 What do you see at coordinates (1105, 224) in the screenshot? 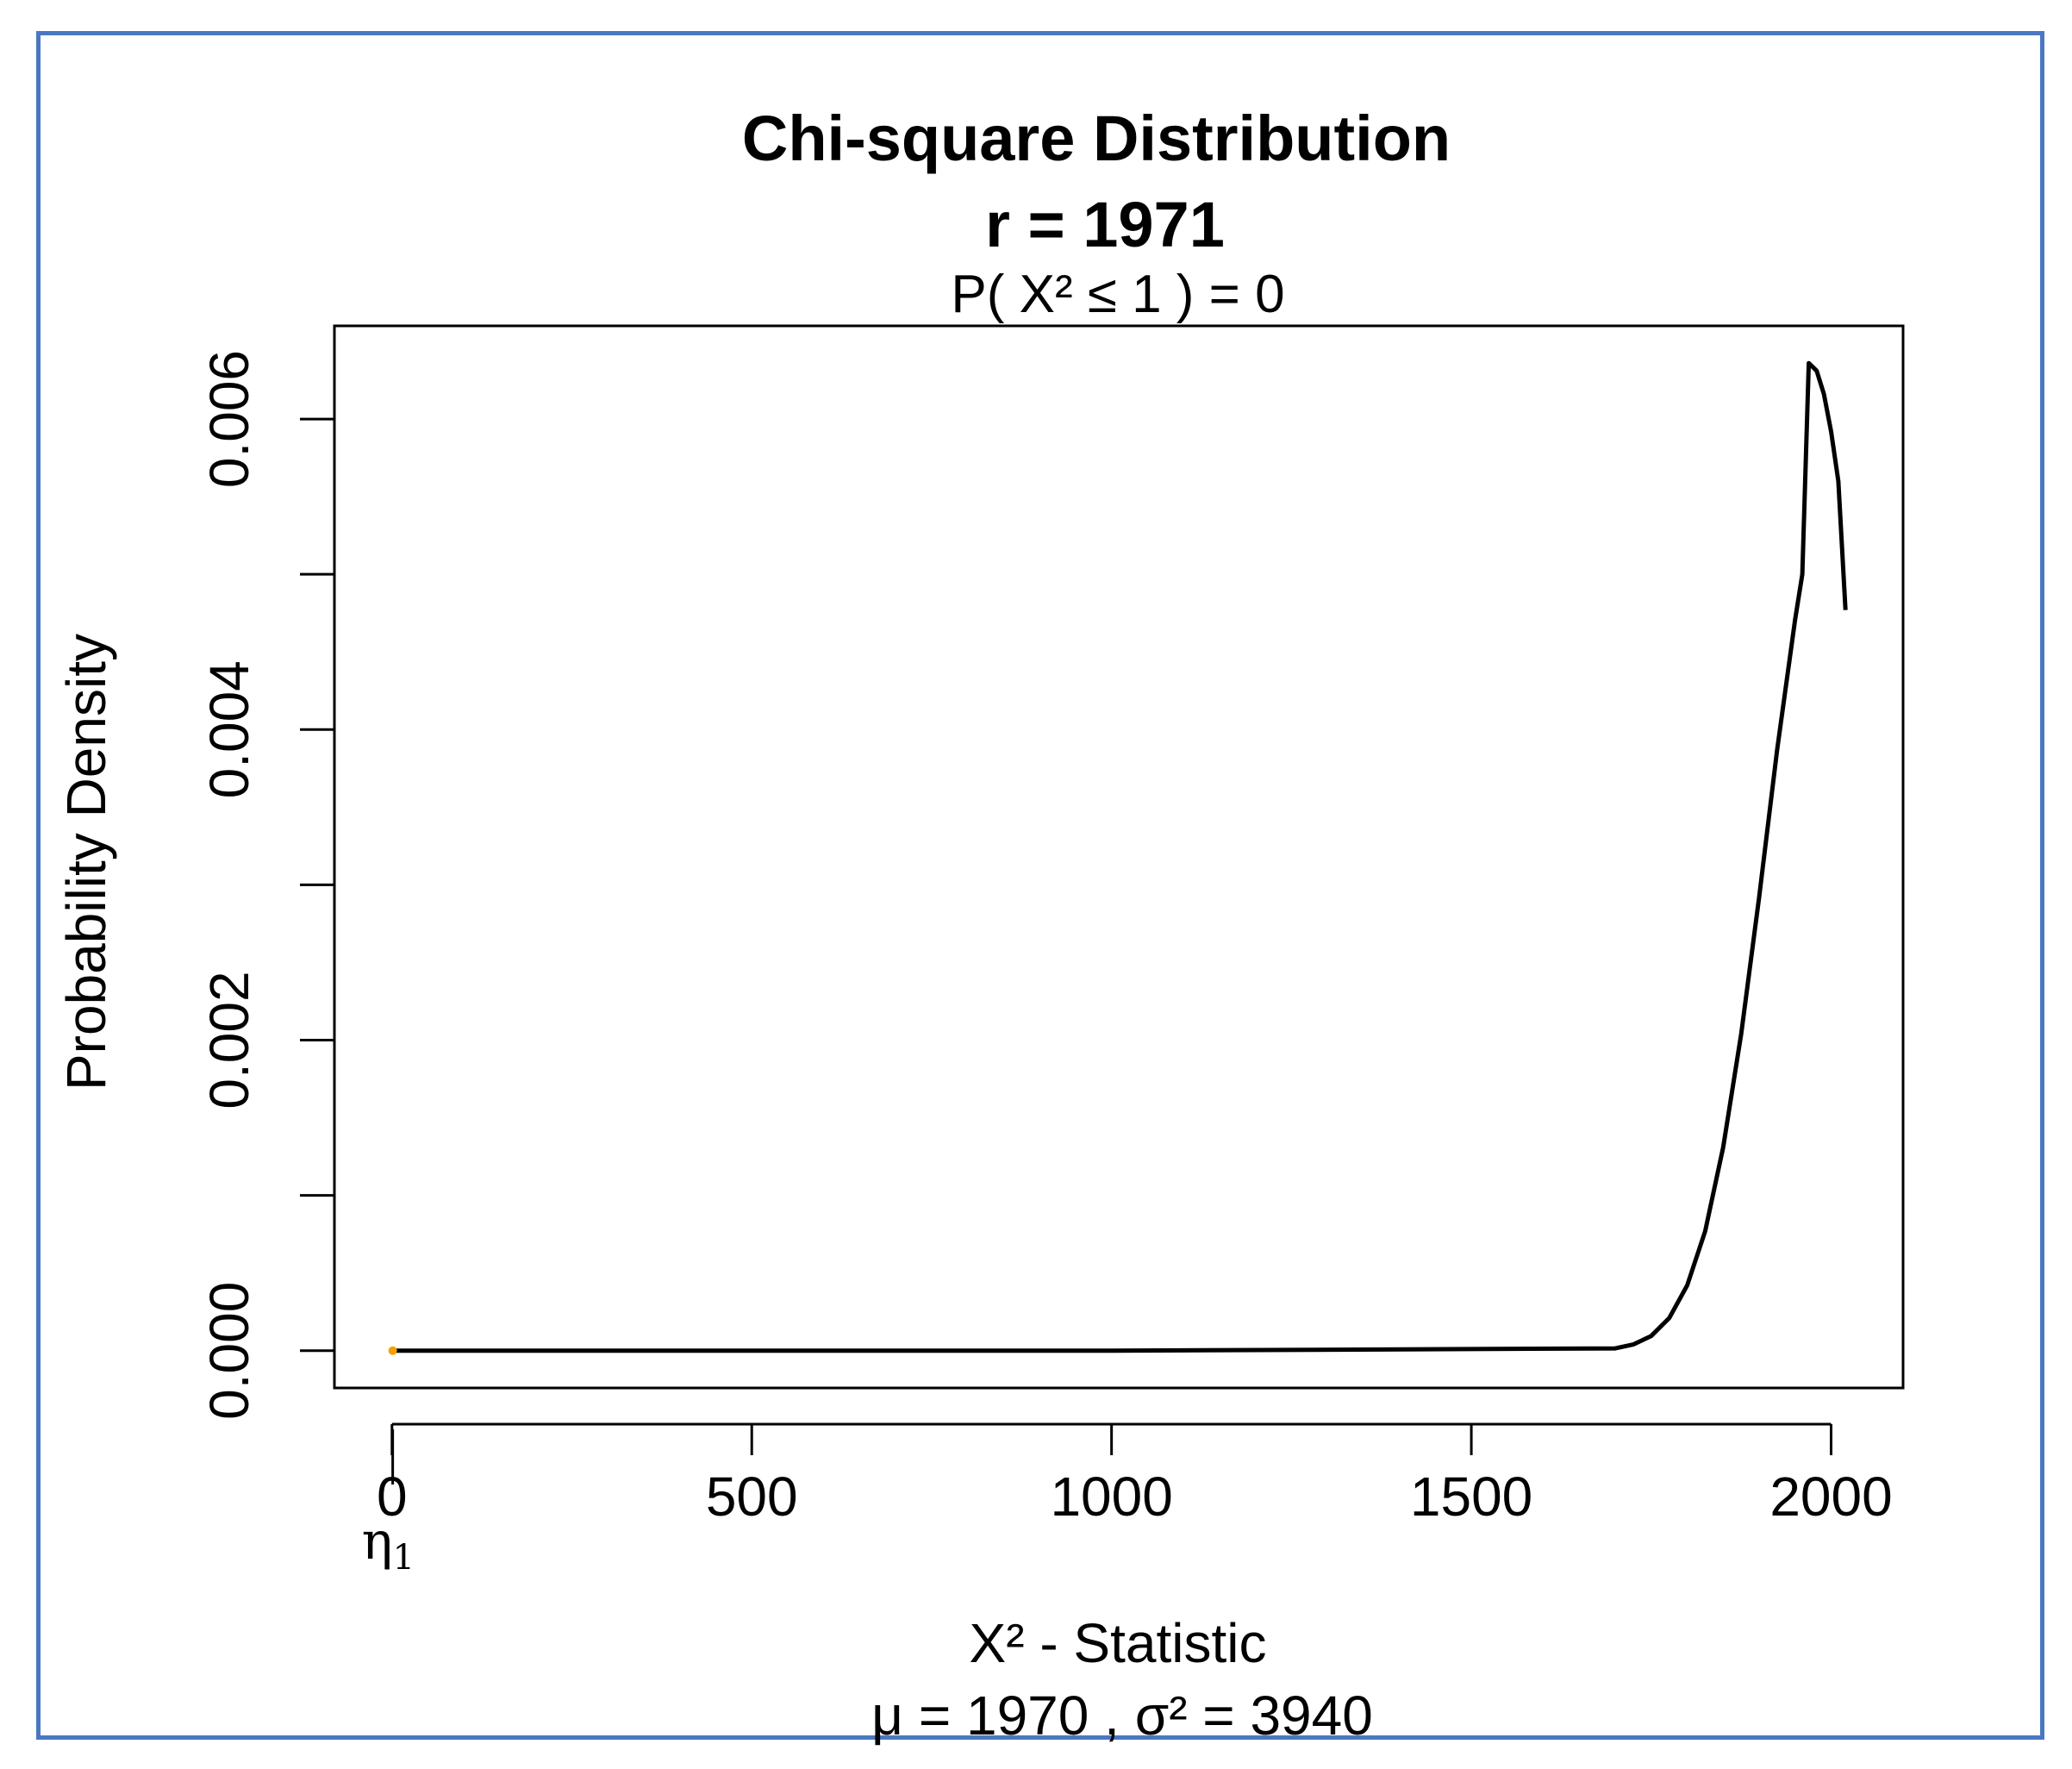
I see `chart-title-line2: r = 1971` at bounding box center [1105, 224].